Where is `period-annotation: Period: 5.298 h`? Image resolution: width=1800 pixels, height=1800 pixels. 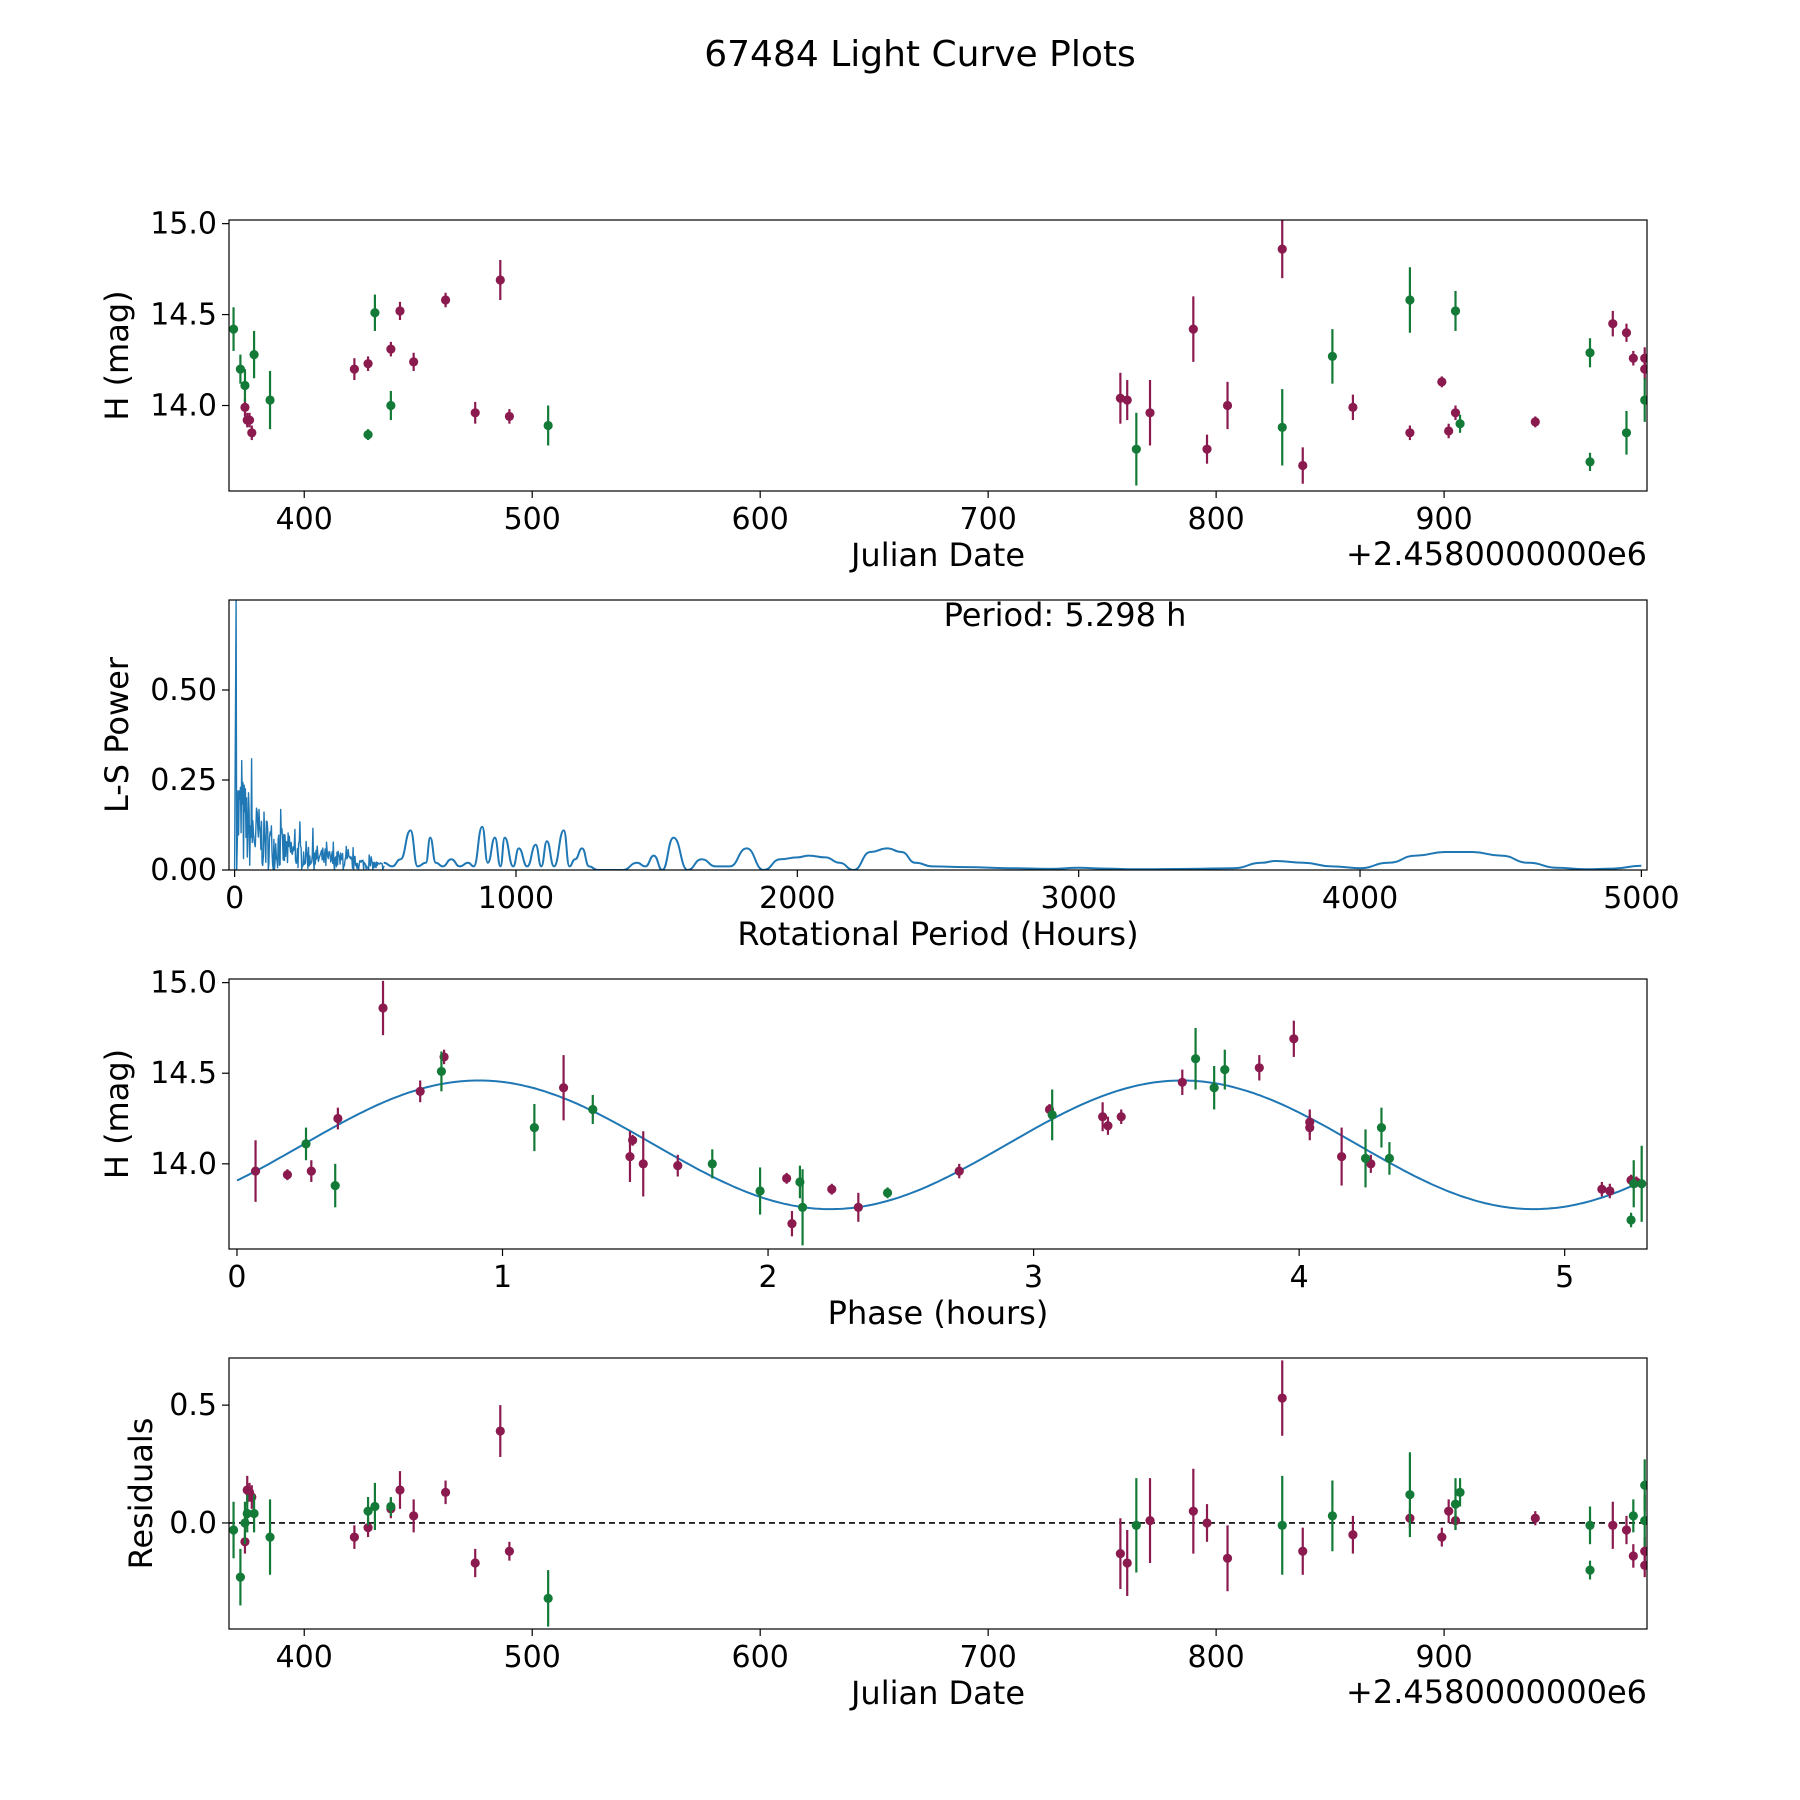 period-annotation: Period: 5.298 h is located at coordinates (1065, 615).